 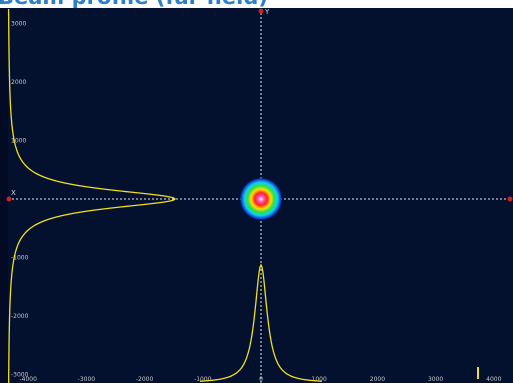 I want to click on y-tick-label: 3000, so click(x=18, y=24).